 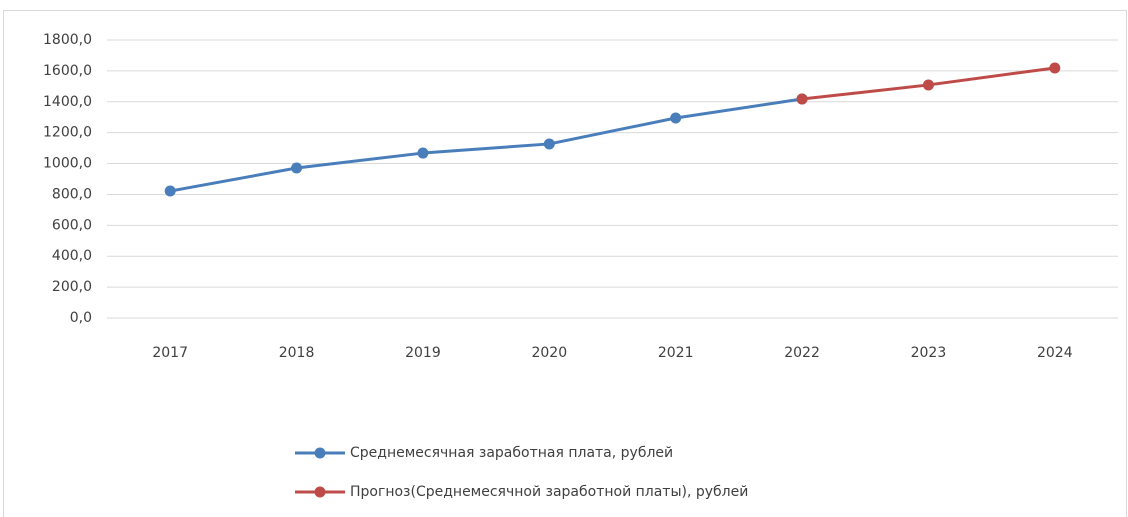 What do you see at coordinates (929, 353) in the screenshot?
I see `x-tick-label: 2023` at bounding box center [929, 353].